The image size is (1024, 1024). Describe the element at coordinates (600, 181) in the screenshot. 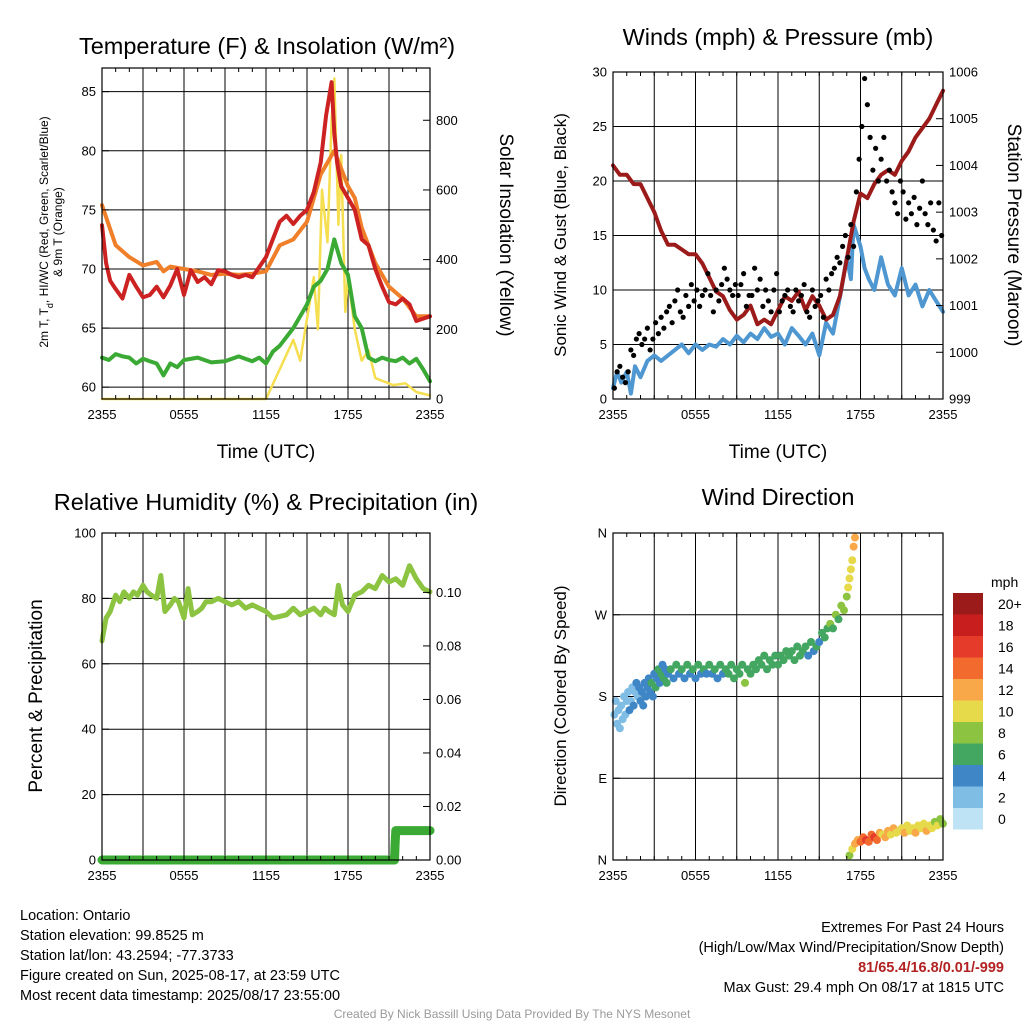

I see `y-tick-label: 20` at that location.